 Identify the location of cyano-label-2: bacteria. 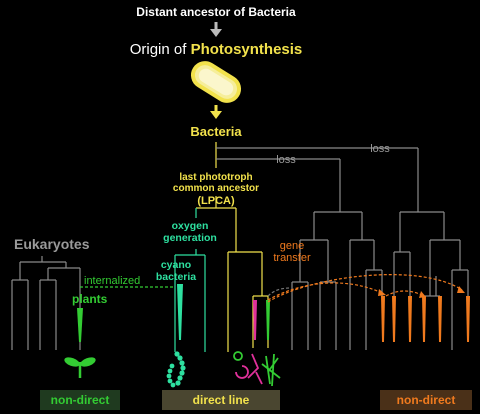
(176, 277).